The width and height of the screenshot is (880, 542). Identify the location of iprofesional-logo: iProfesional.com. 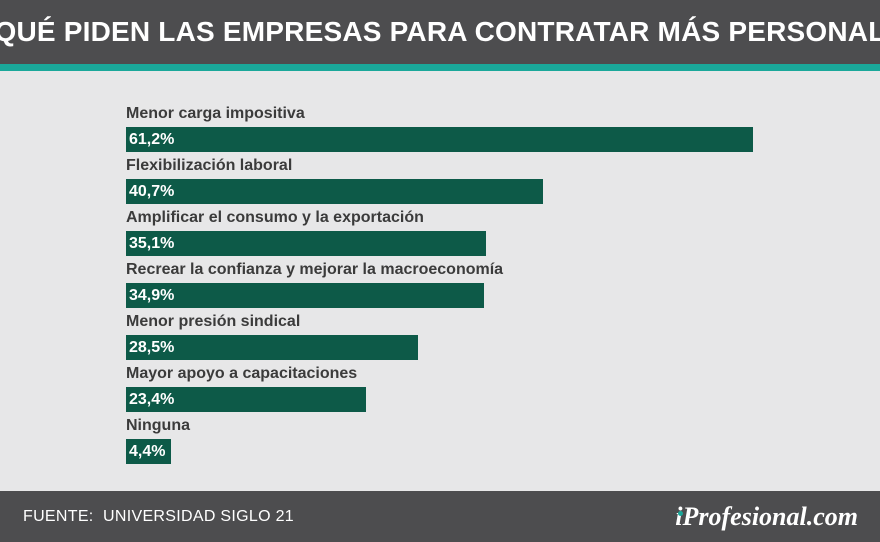
(766, 516).